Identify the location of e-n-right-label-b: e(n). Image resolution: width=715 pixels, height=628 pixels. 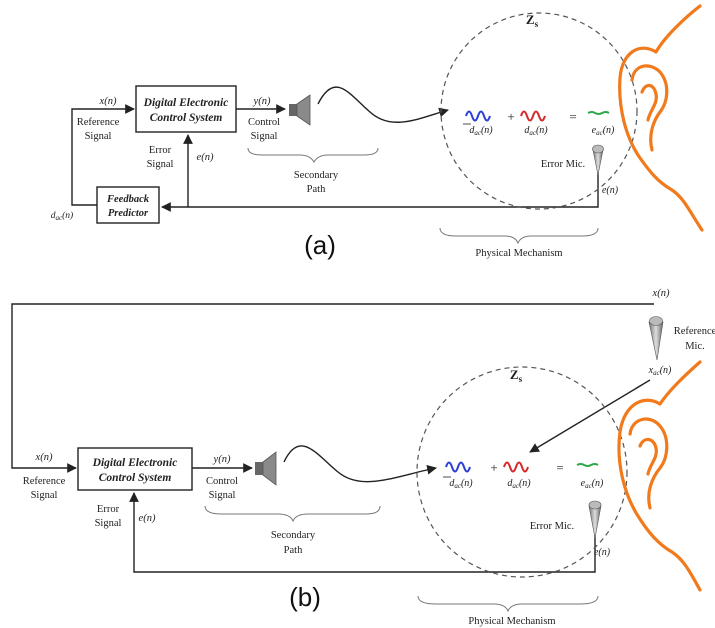
(602, 552).